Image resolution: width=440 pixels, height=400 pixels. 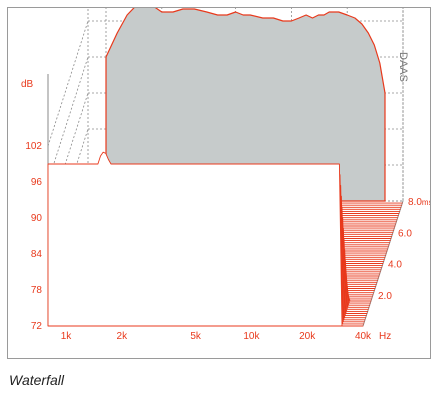 I want to click on x-tick-label-5: 40k, so click(x=363, y=336).